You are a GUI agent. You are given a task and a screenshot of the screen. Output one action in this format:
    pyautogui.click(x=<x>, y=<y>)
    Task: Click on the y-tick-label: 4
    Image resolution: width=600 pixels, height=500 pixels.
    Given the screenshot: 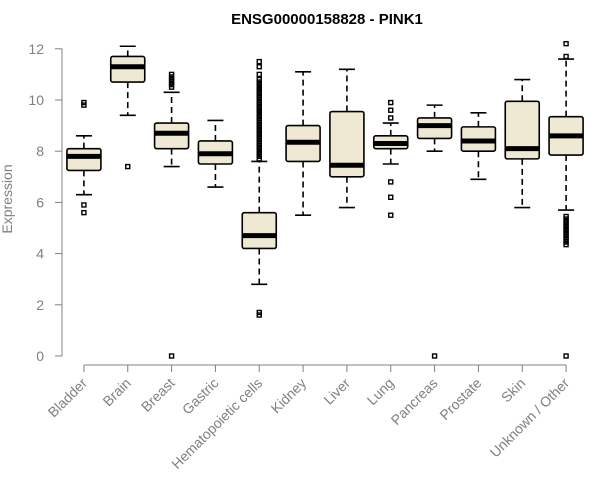 What is the action you would take?
    pyautogui.click(x=40, y=254)
    